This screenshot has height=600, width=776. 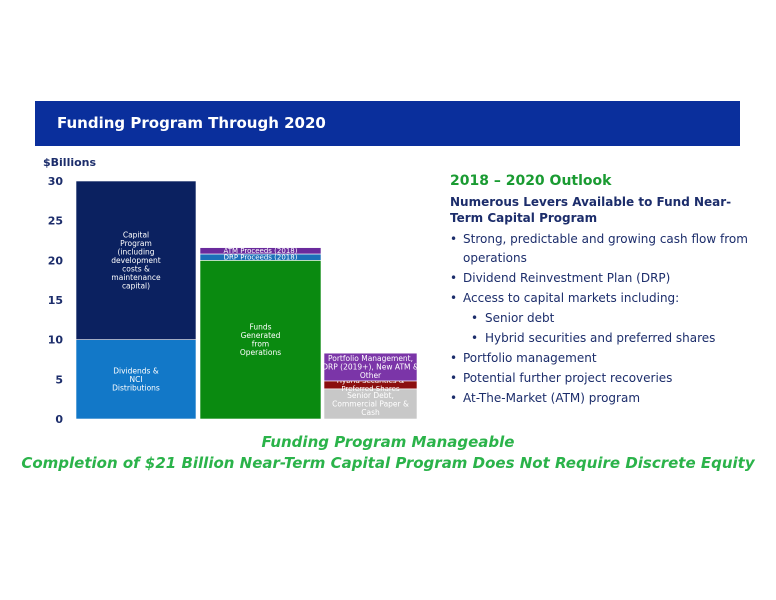 I want to click on bullet-item: Dividend Reinvestment Plan (DRP), so click(x=600, y=278).